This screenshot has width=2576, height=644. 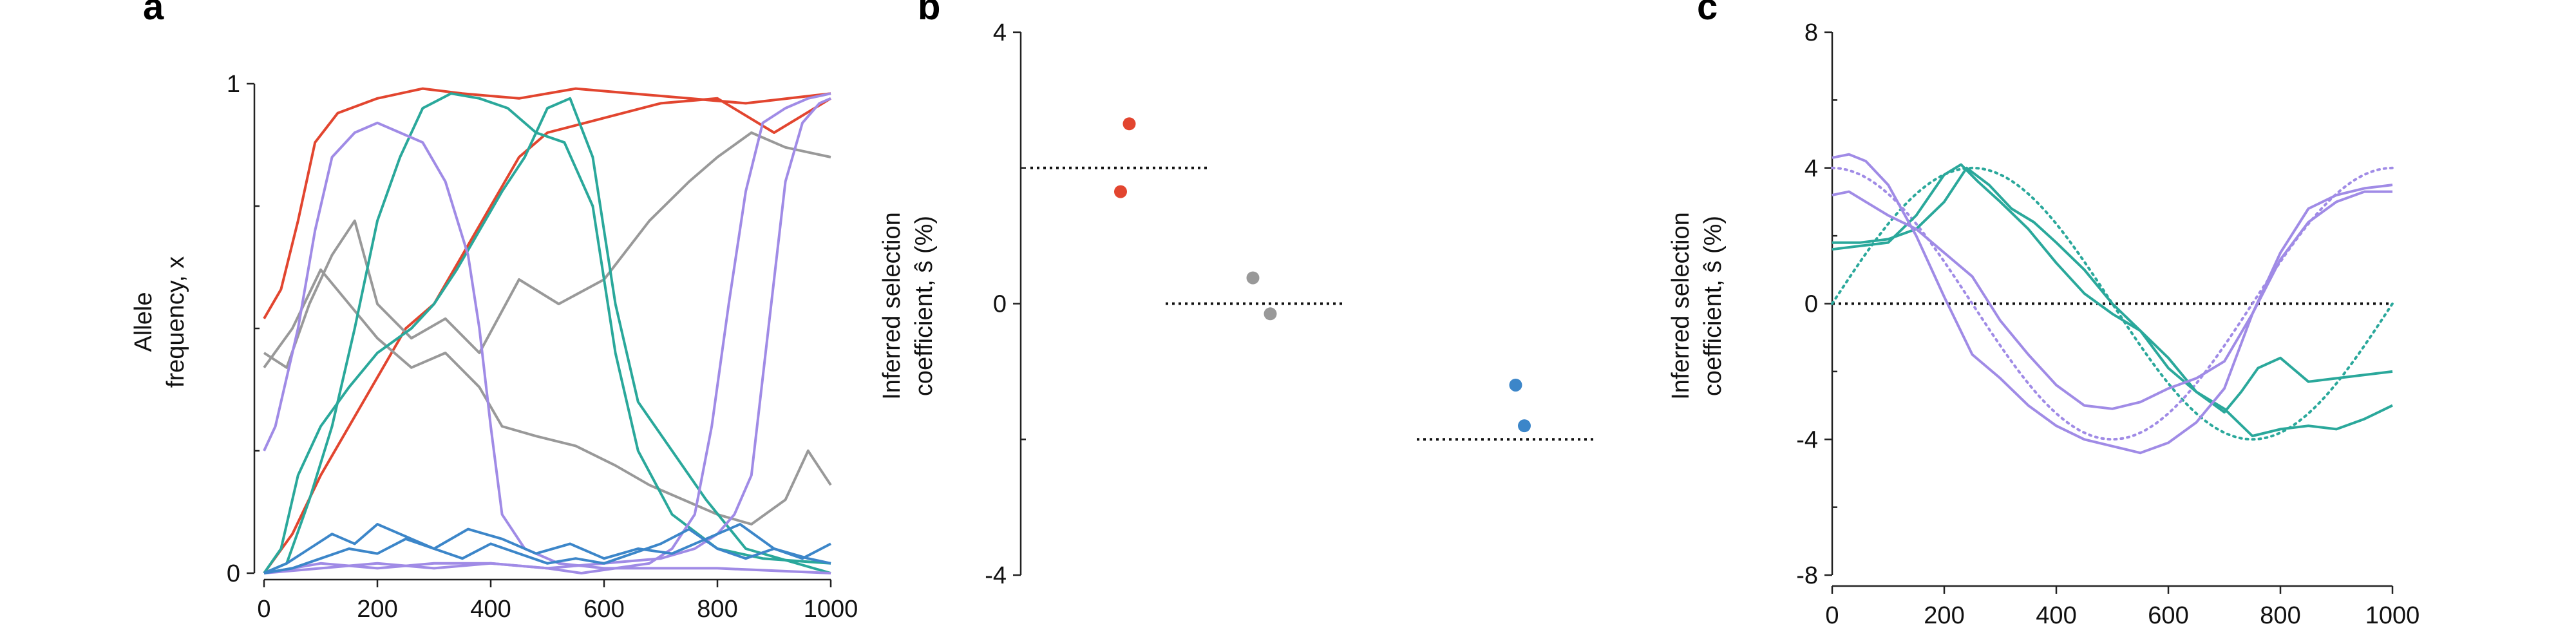 I want to click on panel-b-letter: b, so click(x=929, y=14).